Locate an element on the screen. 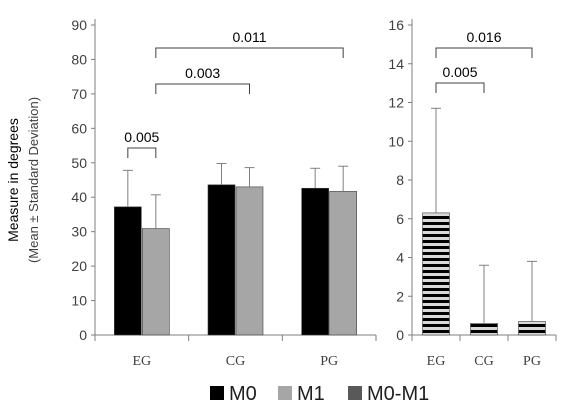 The image size is (562, 409). left-y-tick-label: 50 is located at coordinates (79, 163).